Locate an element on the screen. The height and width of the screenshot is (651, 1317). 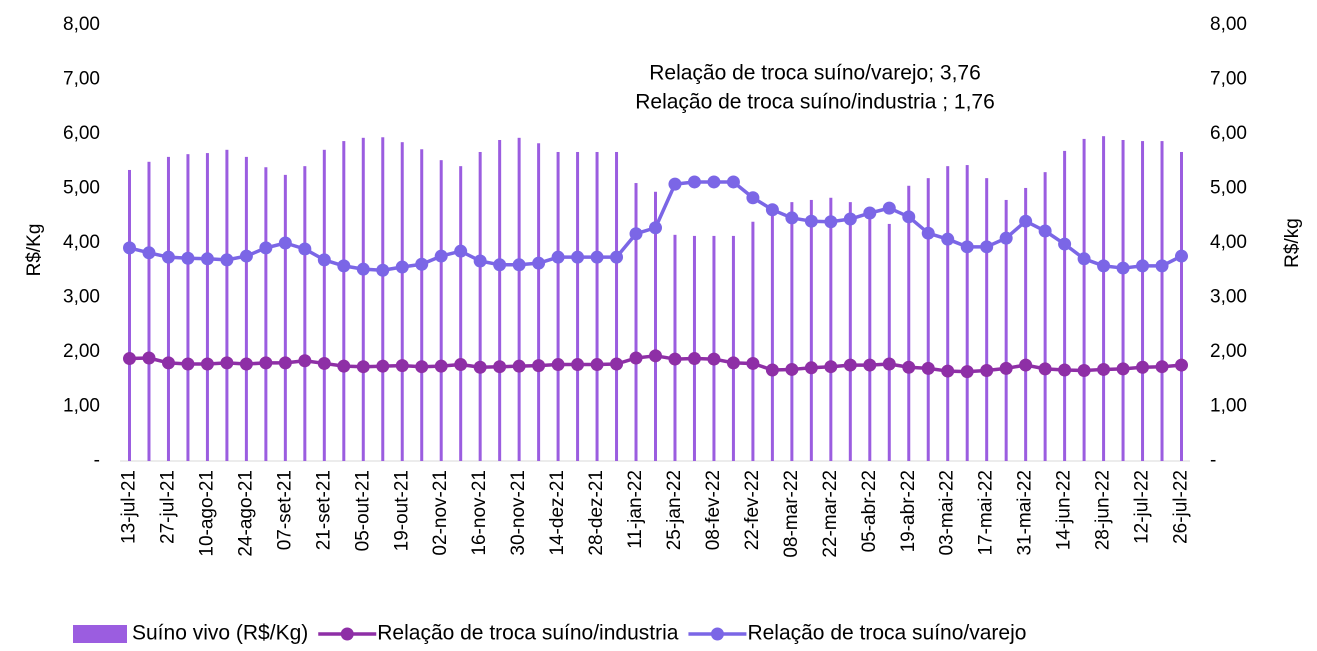
x-tick-label: 08-fev-22 is located at coordinates (713, 510).